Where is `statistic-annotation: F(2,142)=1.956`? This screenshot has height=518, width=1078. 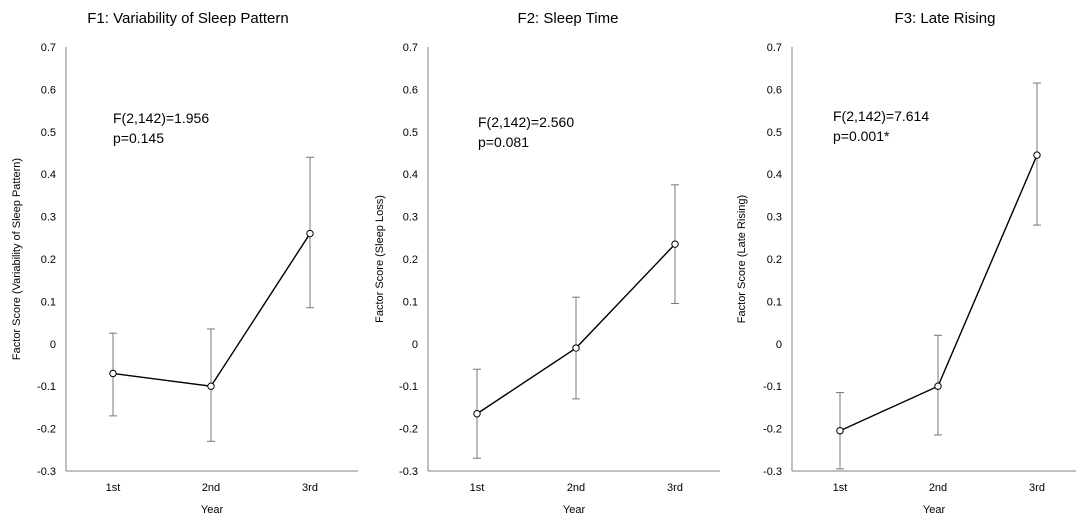
statistic-annotation: F(2,142)=1.956 is located at coordinates (161, 118).